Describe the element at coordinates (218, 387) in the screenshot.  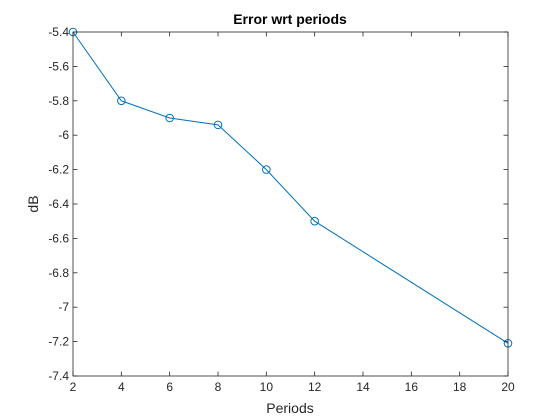
I see `x-tick-label: 8` at that location.